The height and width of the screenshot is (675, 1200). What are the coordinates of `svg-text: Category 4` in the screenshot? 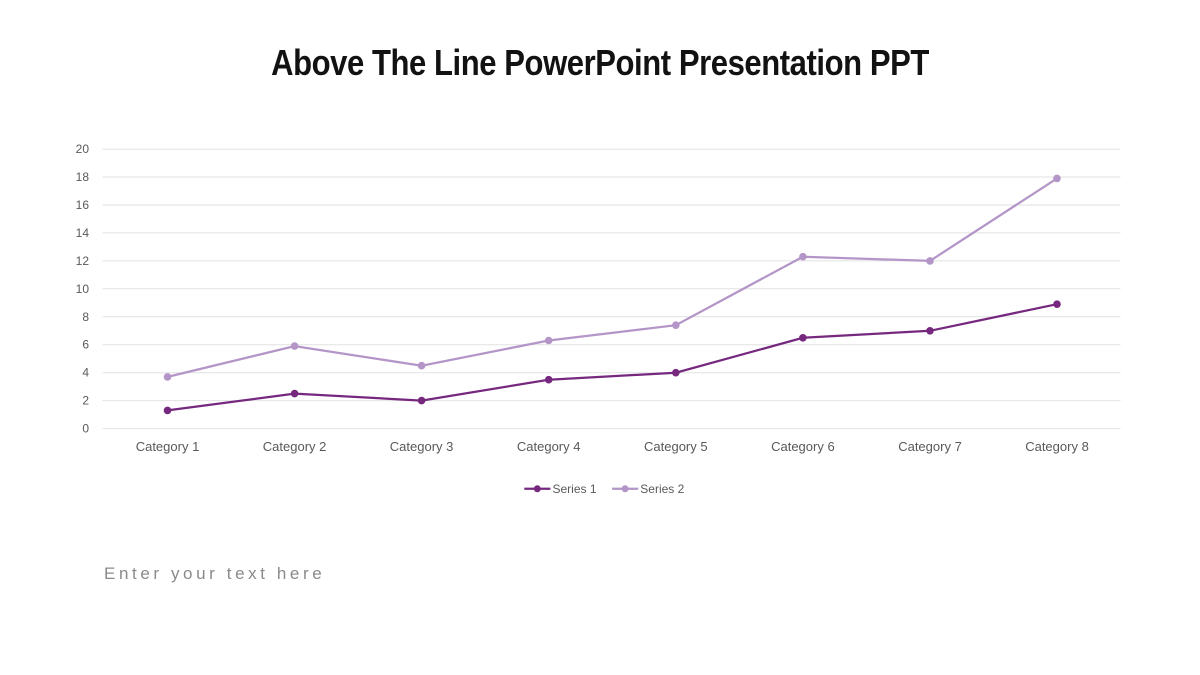 It's located at (549, 446).